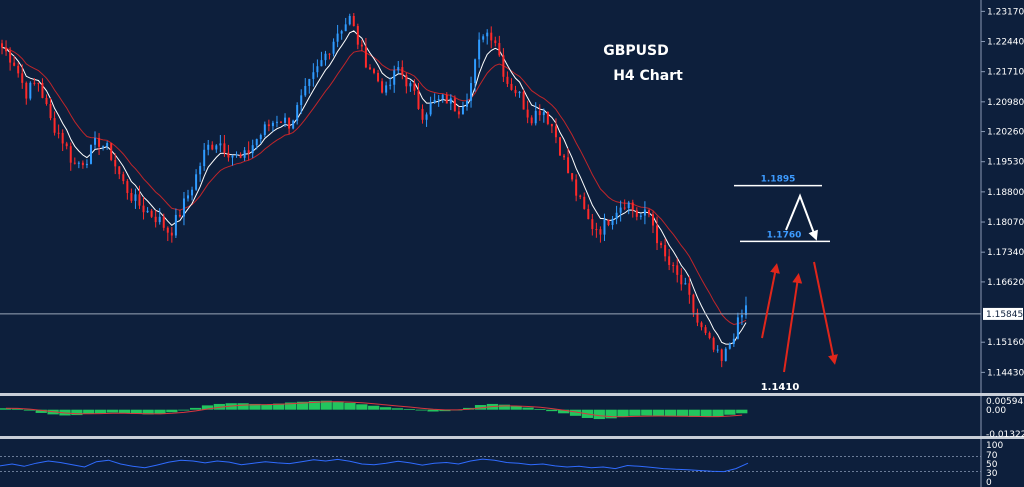 This screenshot has height=487, width=1024. What do you see at coordinates (1005, 43) in the screenshot?
I see `price-tick-label: 1.22440` at bounding box center [1005, 43].